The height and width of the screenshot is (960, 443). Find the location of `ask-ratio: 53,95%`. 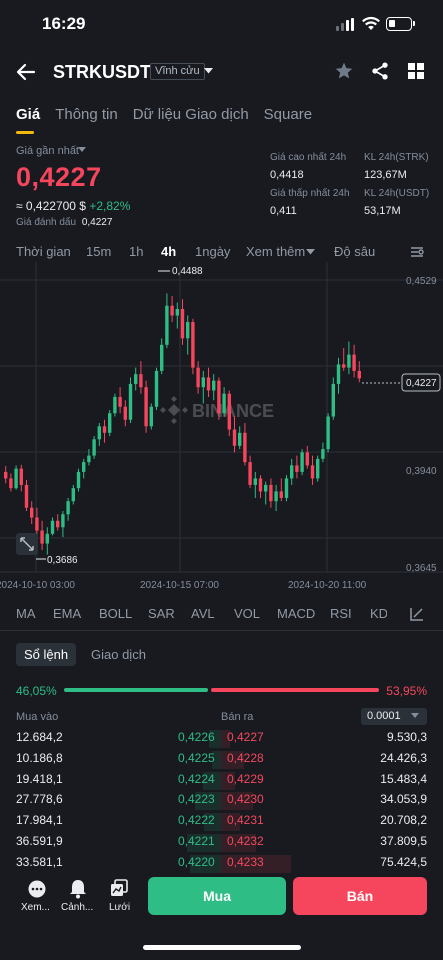

ask-ratio: 53,95% is located at coordinates (406, 691).